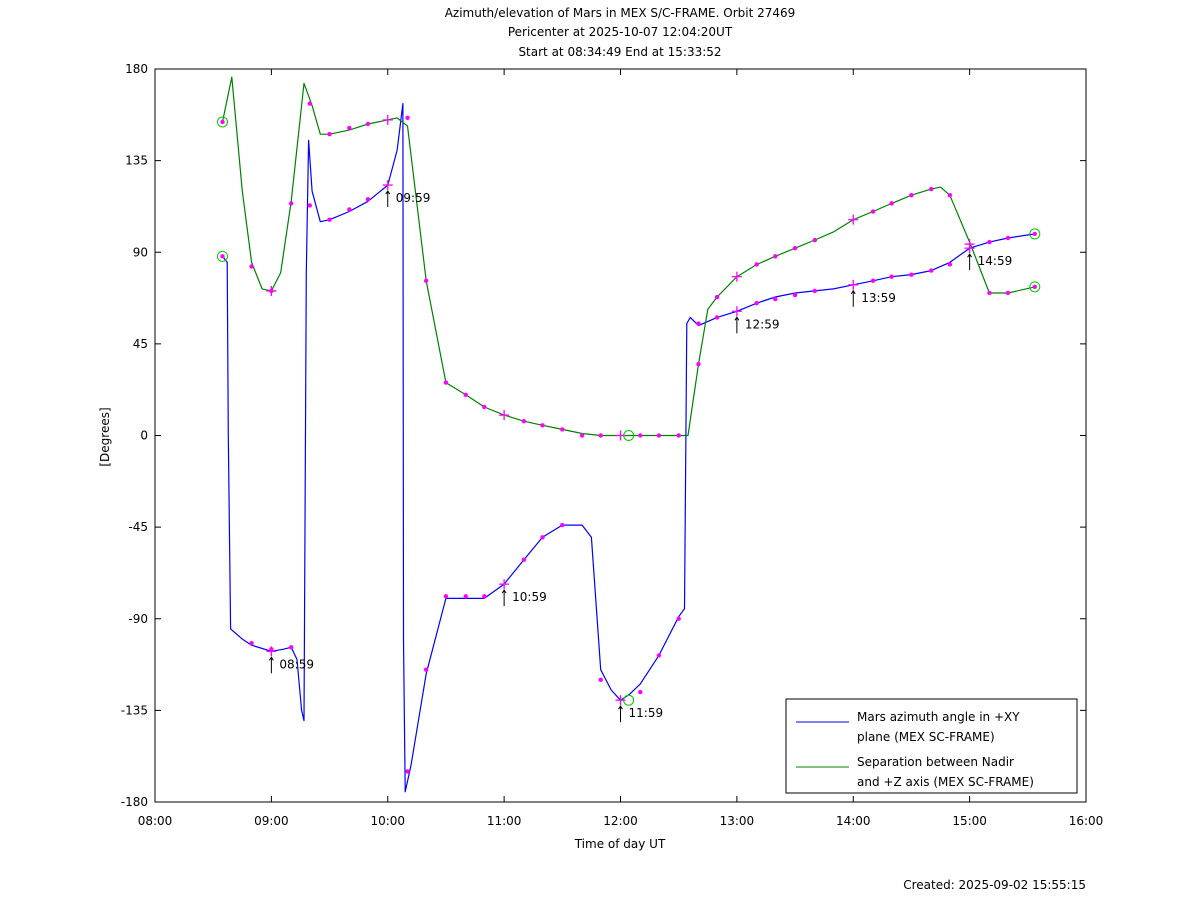 The height and width of the screenshot is (901, 1200). Describe the element at coordinates (853, 821) in the screenshot. I see `x-tick-label: 14:00` at that location.